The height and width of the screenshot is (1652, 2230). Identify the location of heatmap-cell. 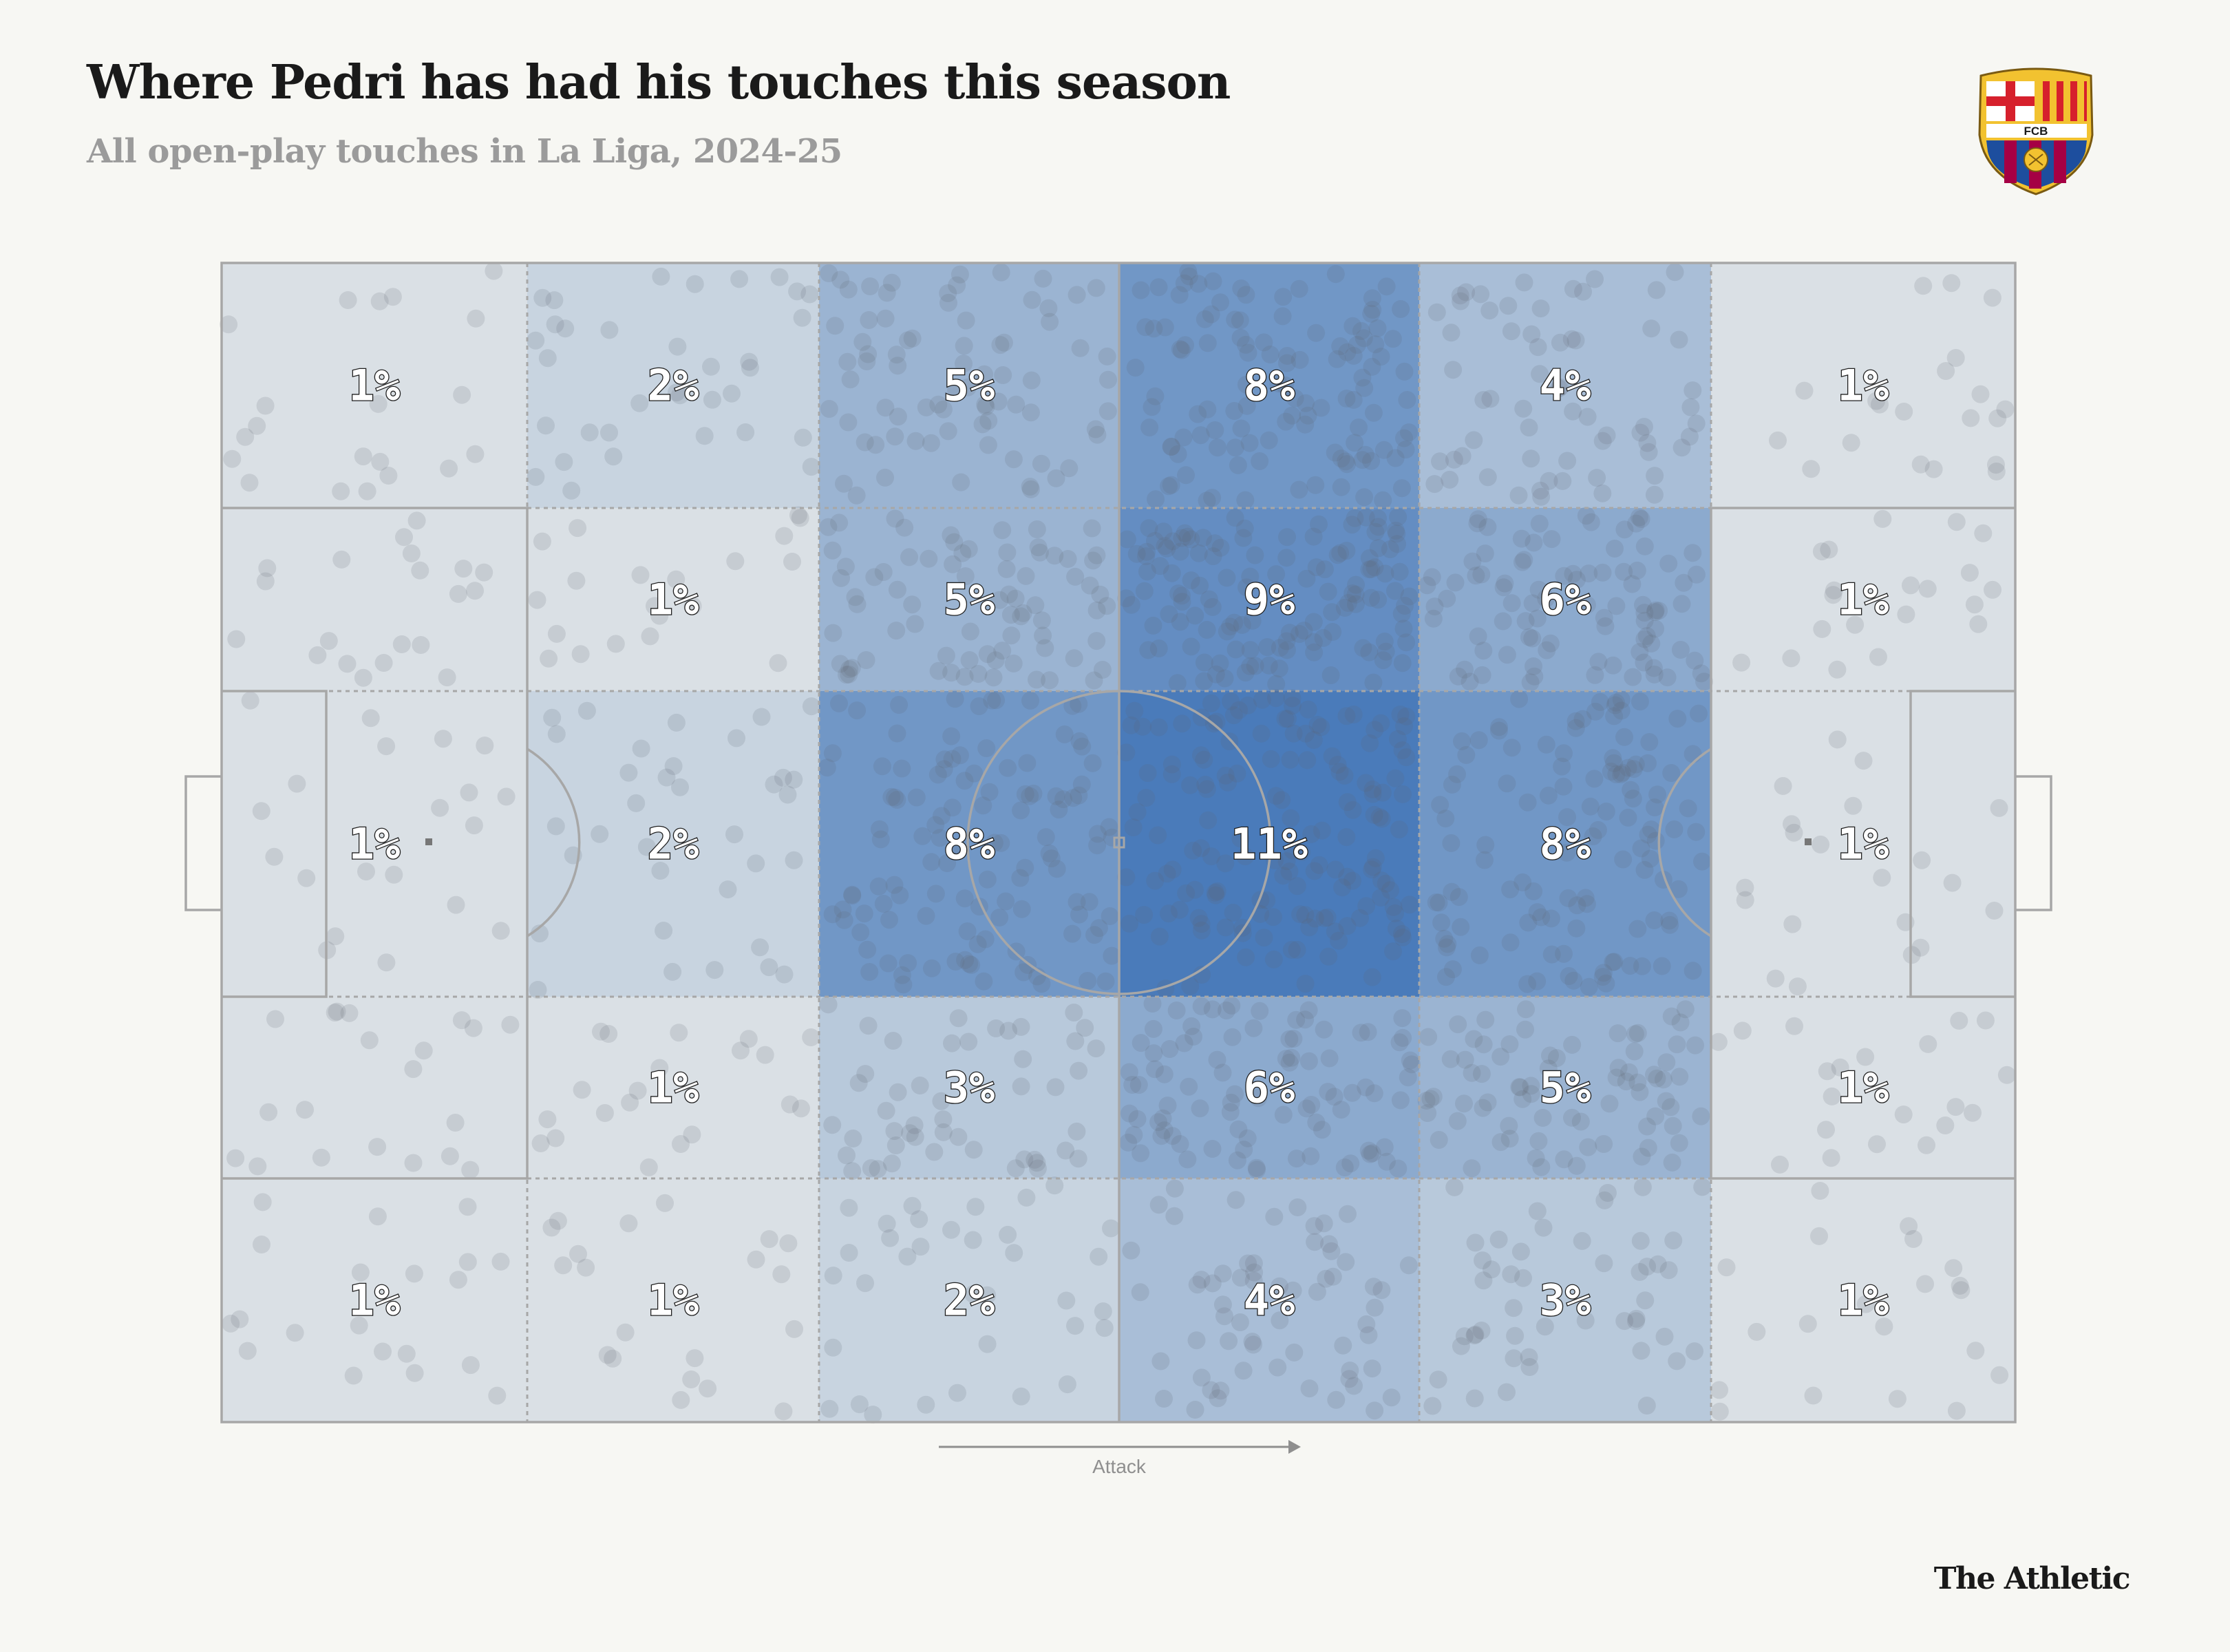
(1269, 1087).